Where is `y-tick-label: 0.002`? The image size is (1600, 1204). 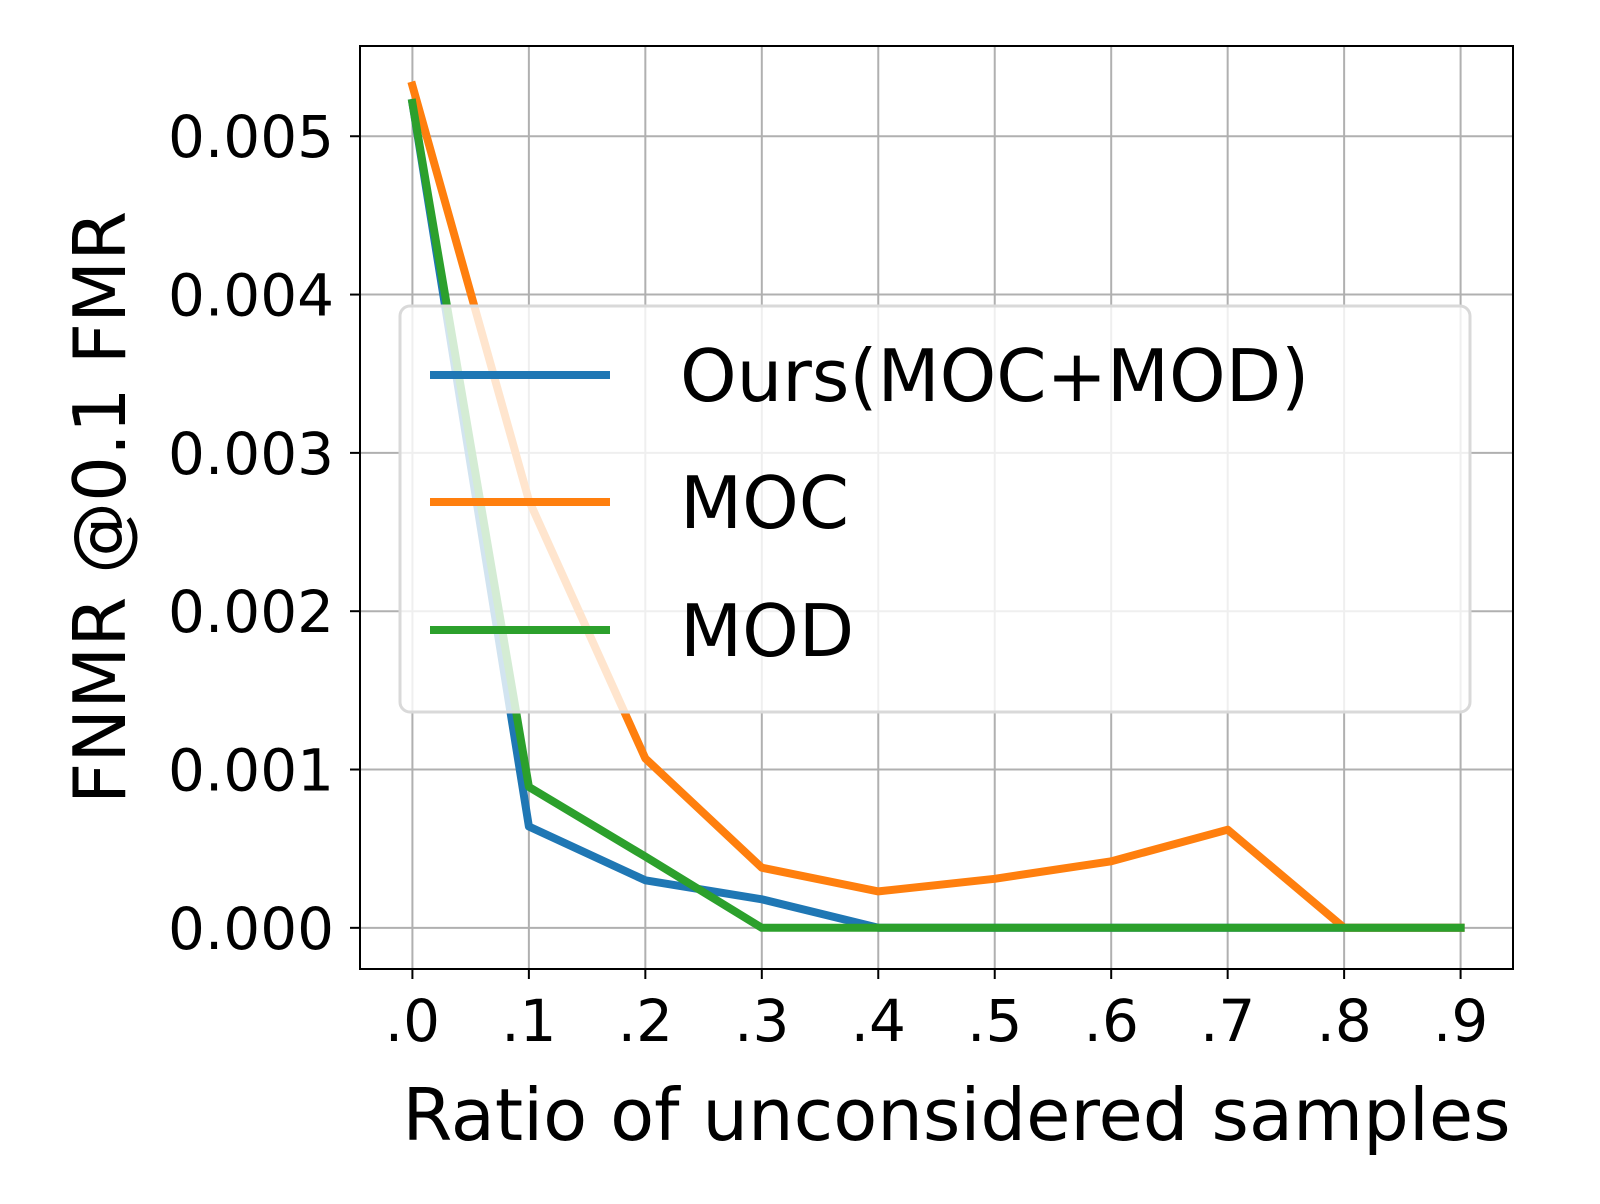 y-tick-label: 0.002 is located at coordinates (251, 612).